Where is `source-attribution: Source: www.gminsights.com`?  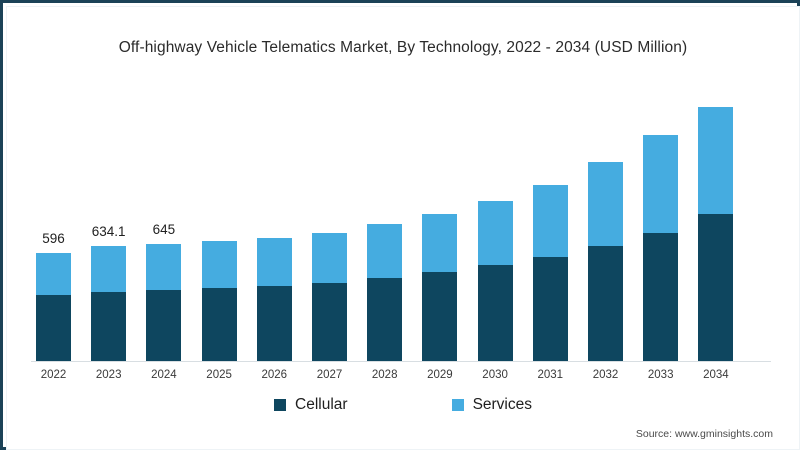
source-attribution: Source: www.gminsights.com is located at coordinates (704, 434).